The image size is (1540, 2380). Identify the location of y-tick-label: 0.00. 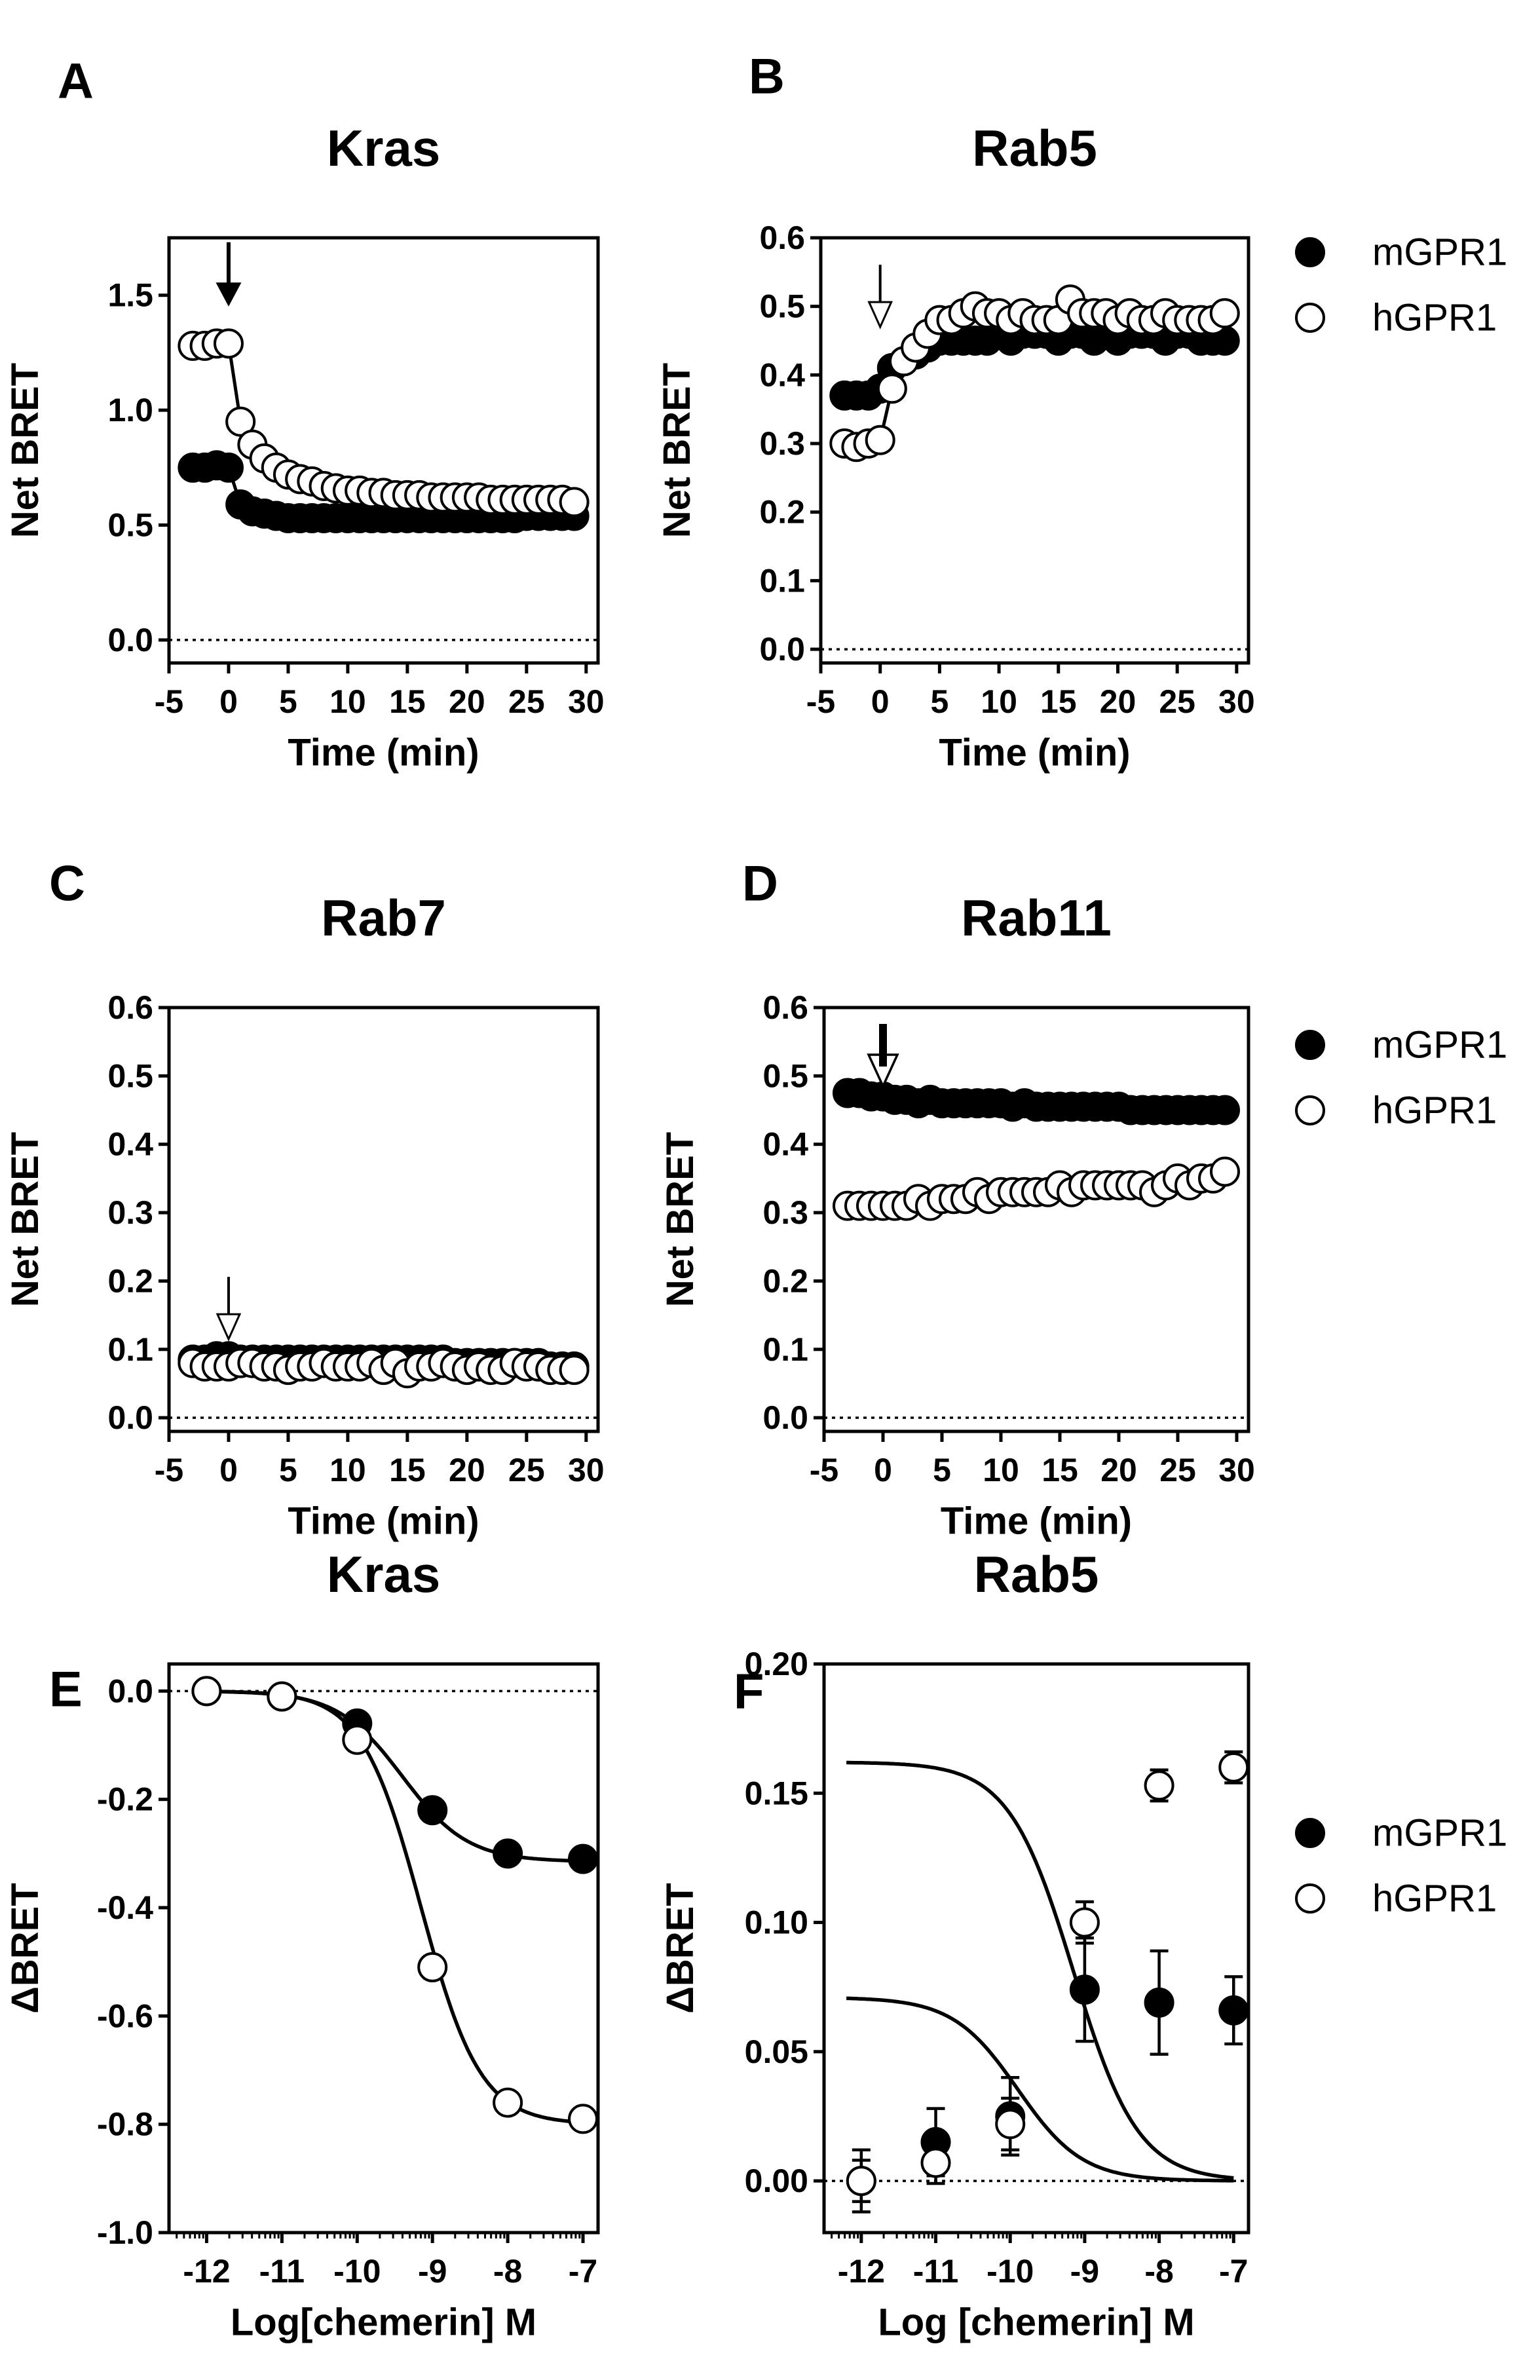
(776, 2181).